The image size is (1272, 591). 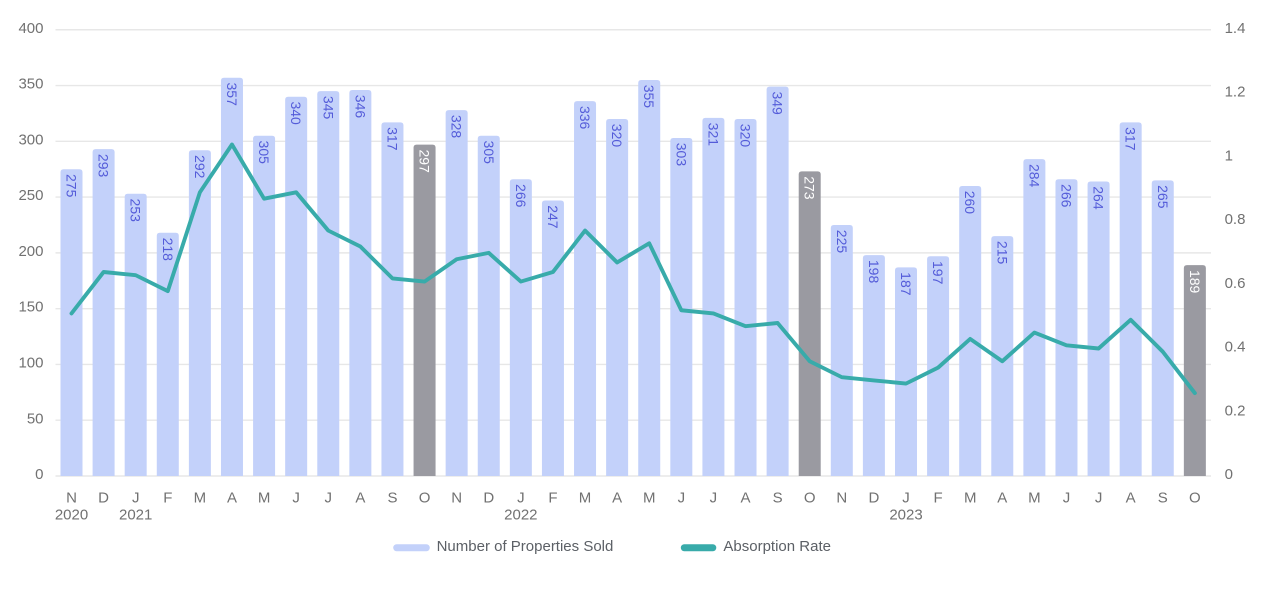 What do you see at coordinates (232, 95) in the screenshot?
I see `svg-text: 357` at bounding box center [232, 95].